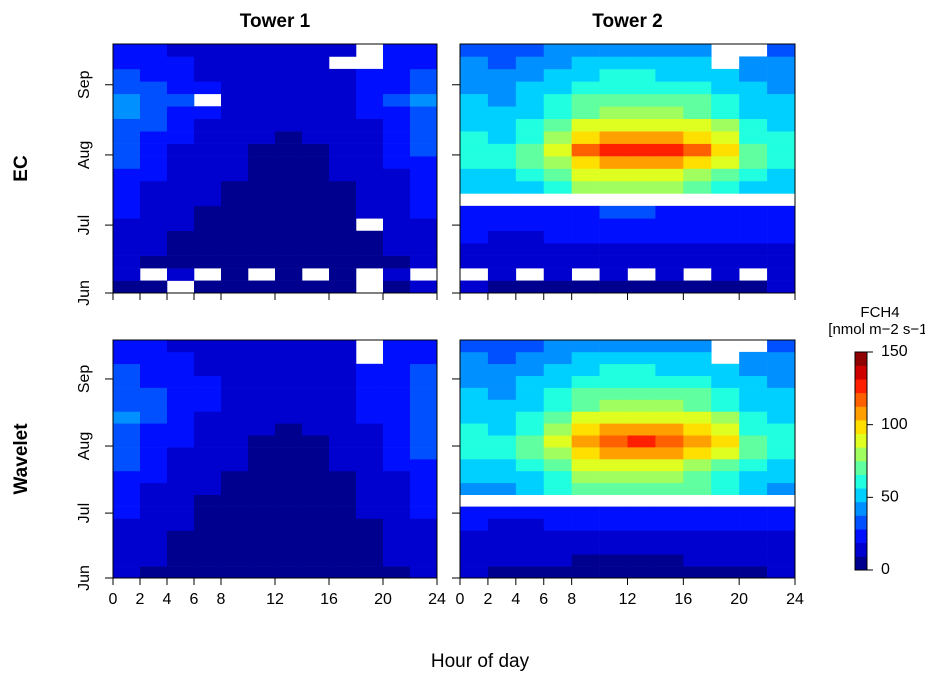 The image size is (925, 676). I want to click on x-axis-label: Hour of day, so click(480, 661).